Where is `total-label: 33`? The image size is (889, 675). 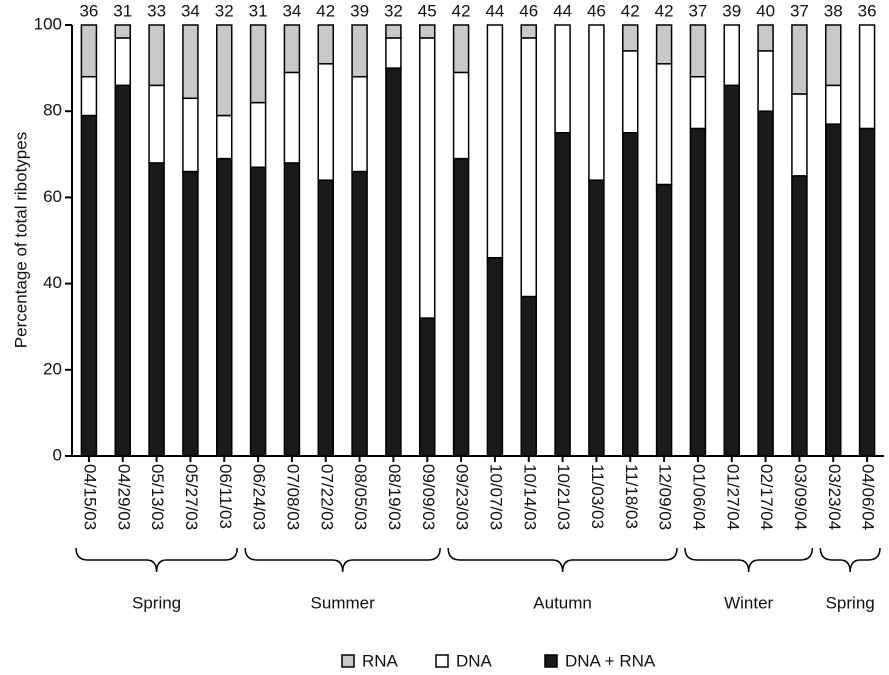
total-label: 33 is located at coordinates (156, 10).